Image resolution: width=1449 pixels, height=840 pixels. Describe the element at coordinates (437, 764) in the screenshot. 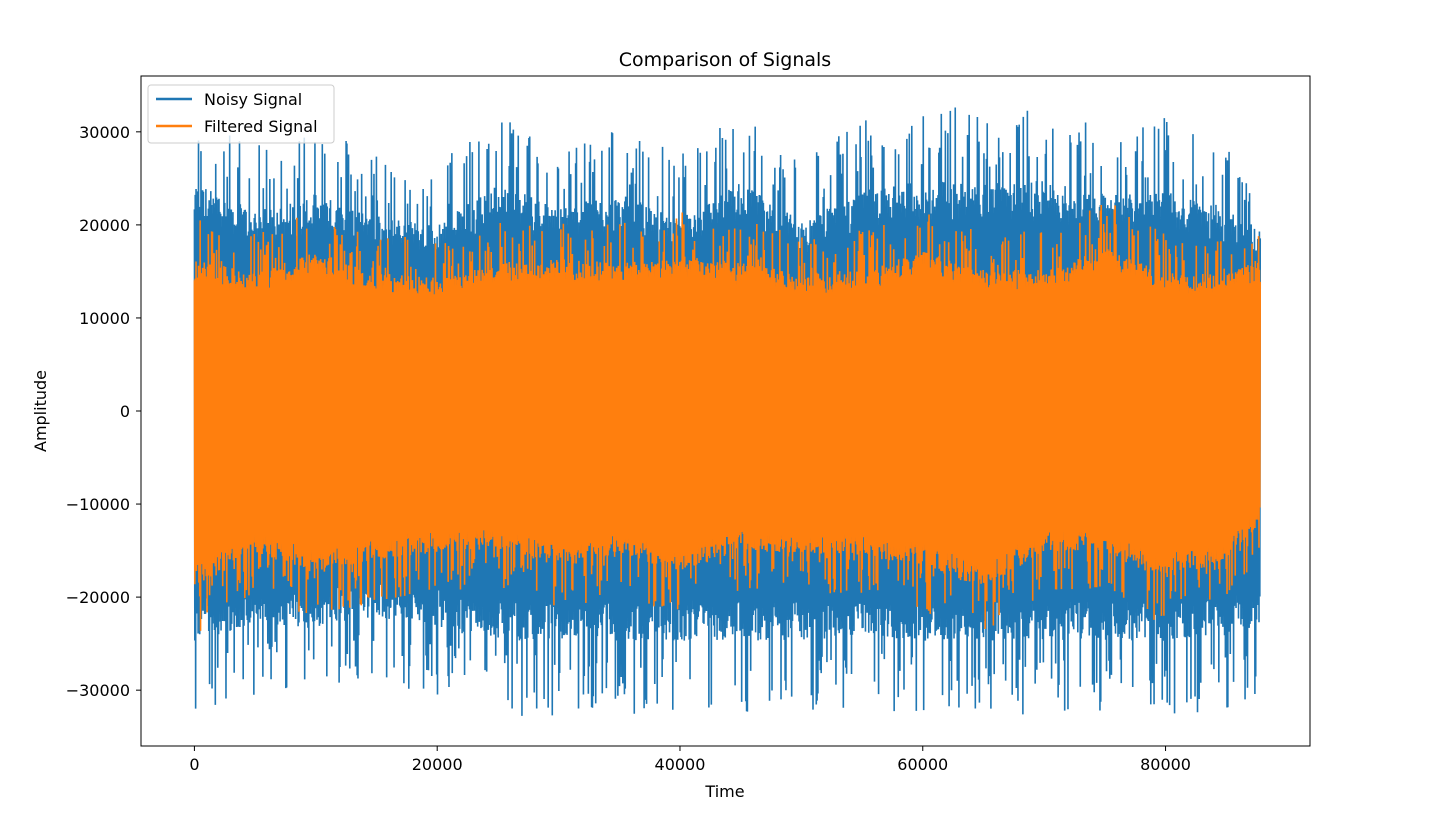

I see `x-tick-label: 20000` at that location.